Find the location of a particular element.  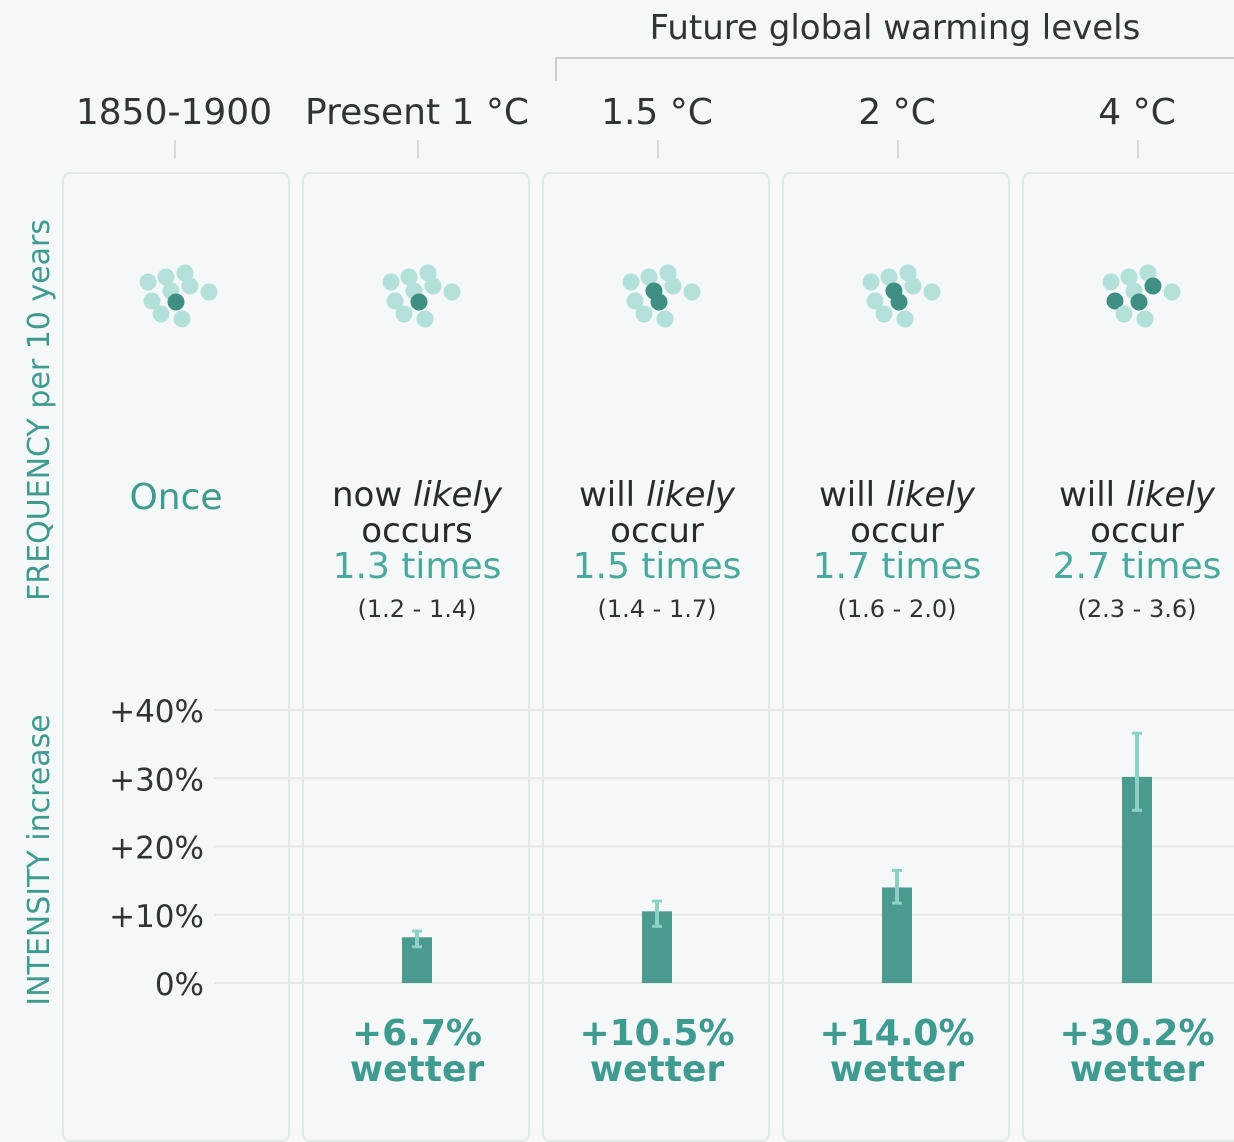

column-header-2: 2 °C is located at coordinates (897, 112).